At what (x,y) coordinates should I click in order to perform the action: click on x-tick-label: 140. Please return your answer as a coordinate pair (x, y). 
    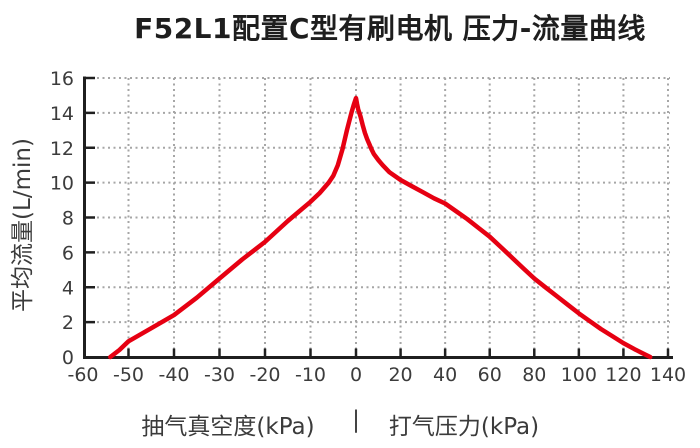
    Looking at the image, I should click on (668, 375).